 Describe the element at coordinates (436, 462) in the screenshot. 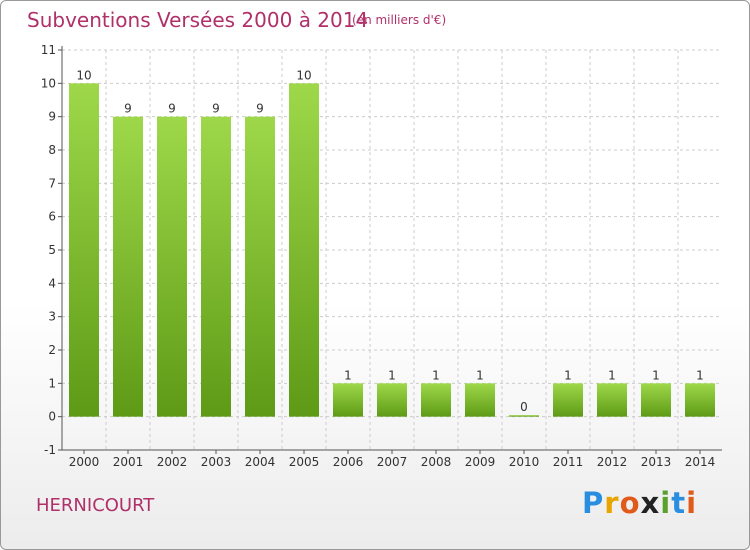

I see `x-tick-label: 2008` at that location.